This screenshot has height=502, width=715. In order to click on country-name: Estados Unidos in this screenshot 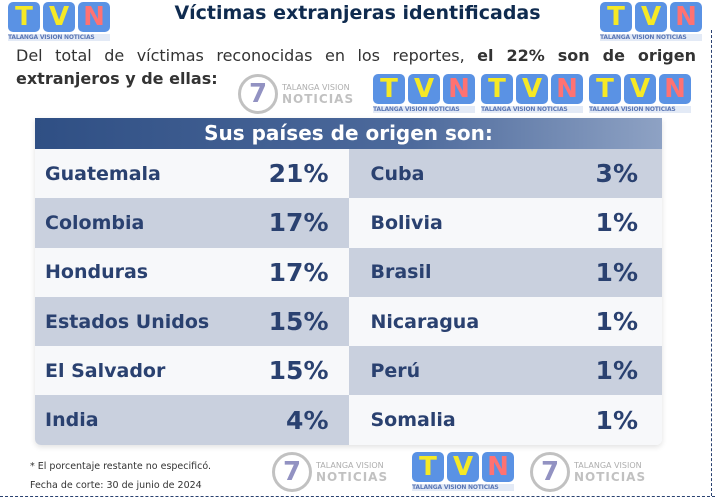, I will do `click(127, 321)`.